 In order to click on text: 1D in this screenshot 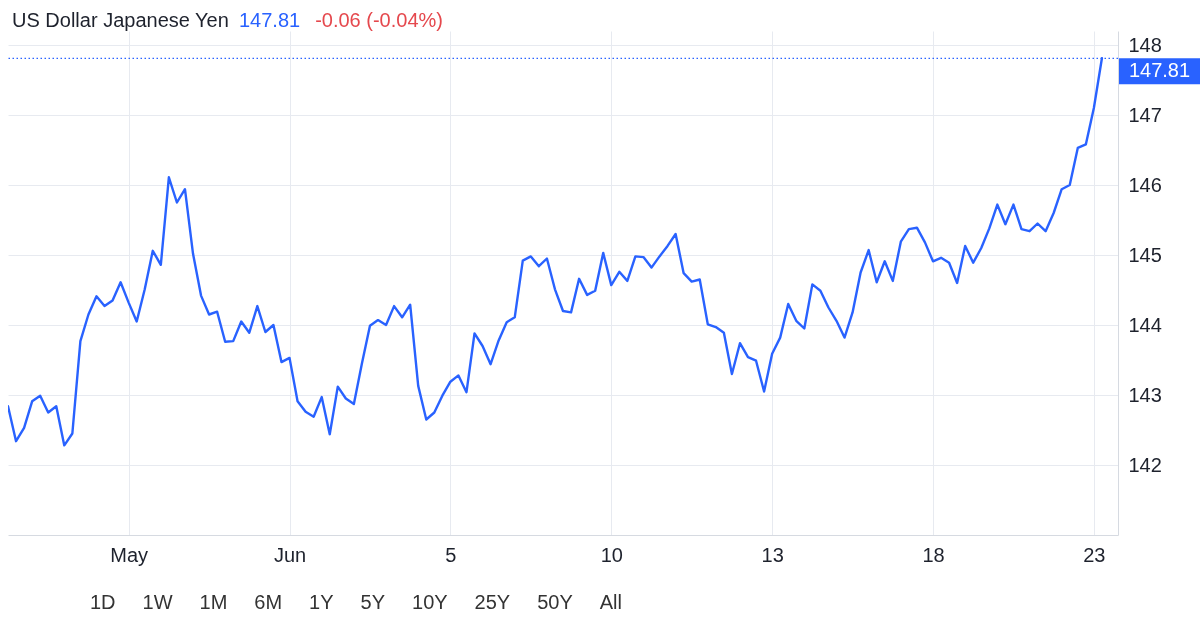, I will do `click(102, 602)`.